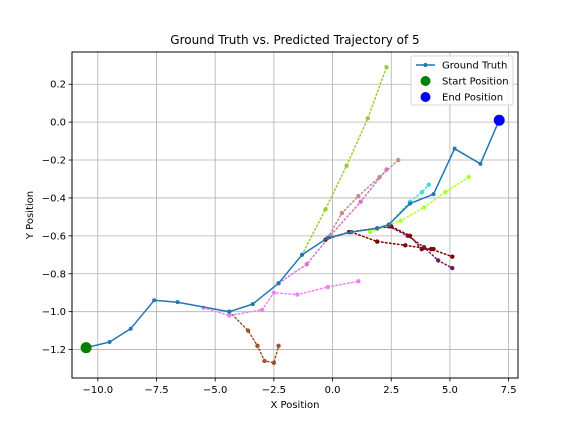 The image size is (576, 432). What do you see at coordinates (274, 390) in the screenshot?
I see `x-tick-label: −2.5` at bounding box center [274, 390].